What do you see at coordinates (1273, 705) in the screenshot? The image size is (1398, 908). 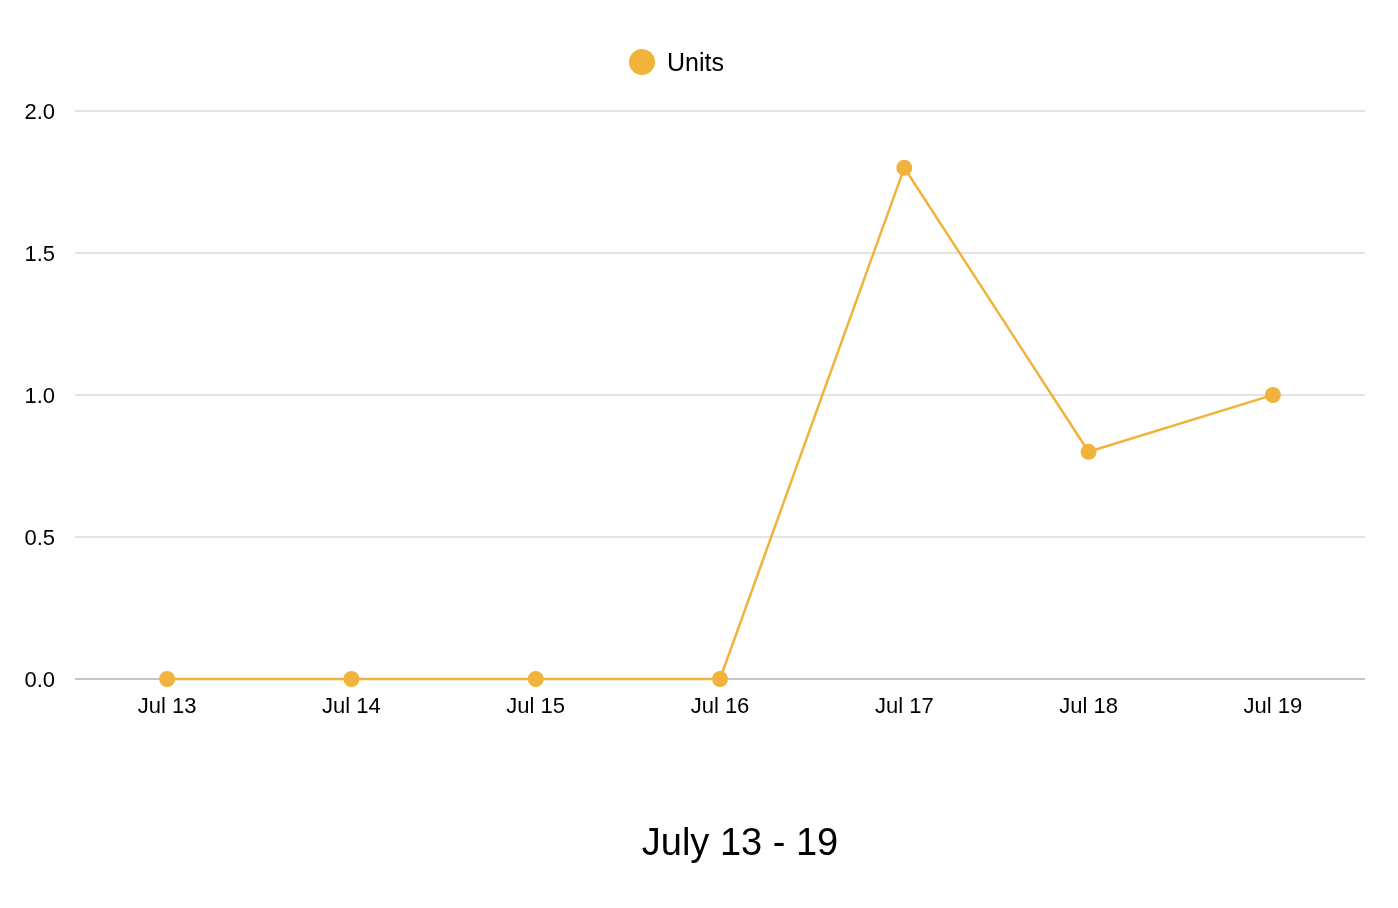 I see `x-tick-label: Jul 19` at bounding box center [1273, 705].